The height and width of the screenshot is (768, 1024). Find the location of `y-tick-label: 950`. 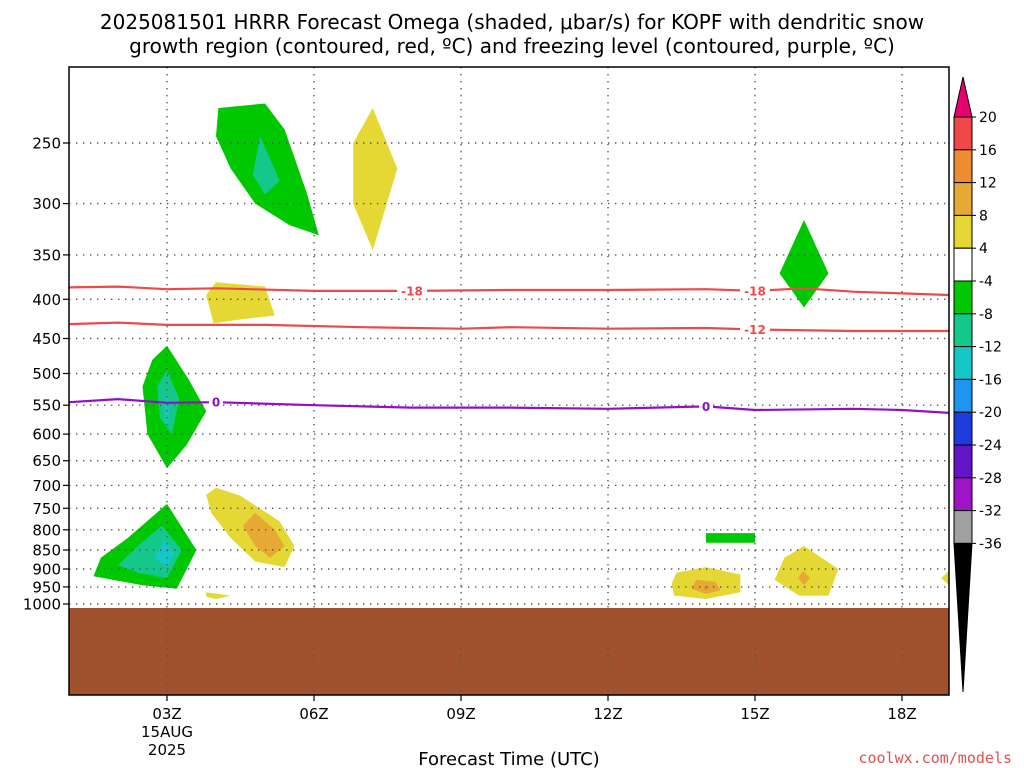

y-tick-label: 950 is located at coordinates (46, 587).